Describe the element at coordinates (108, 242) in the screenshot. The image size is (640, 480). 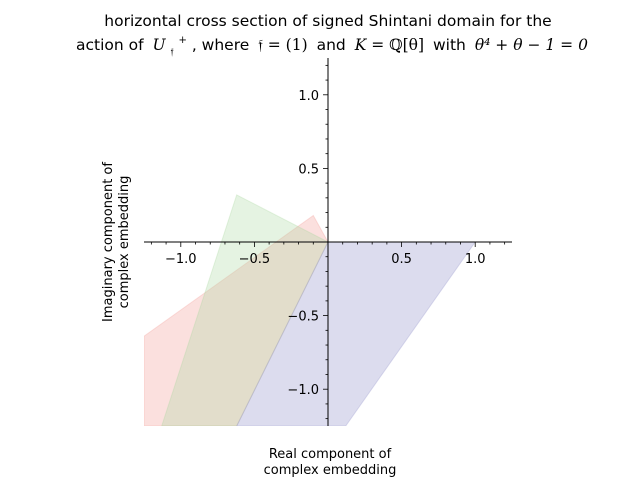
I see `y-axis-label-line1: Imaginary component of` at that location.